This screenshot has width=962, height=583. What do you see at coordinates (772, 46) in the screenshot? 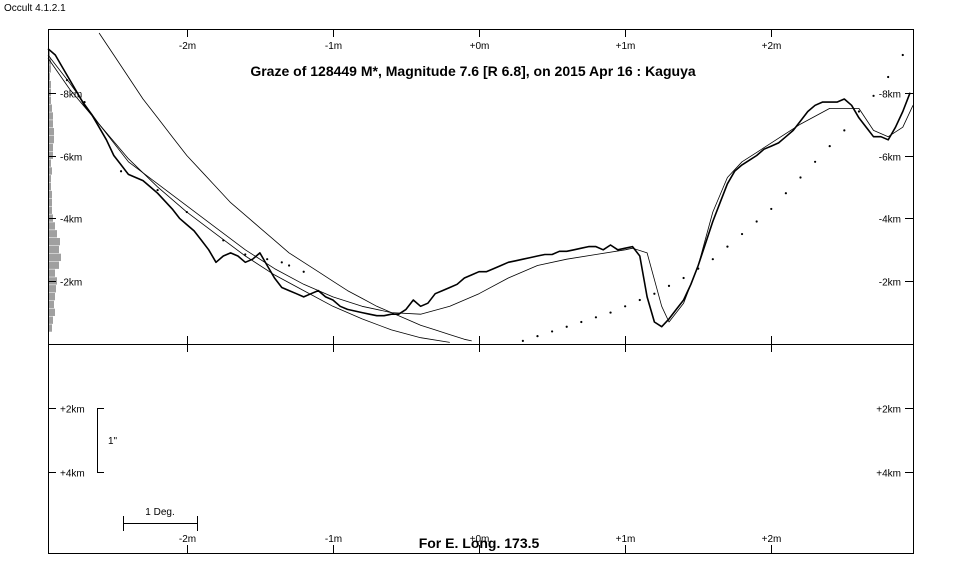
I see `x-tick-label-top: +2m` at bounding box center [772, 46].